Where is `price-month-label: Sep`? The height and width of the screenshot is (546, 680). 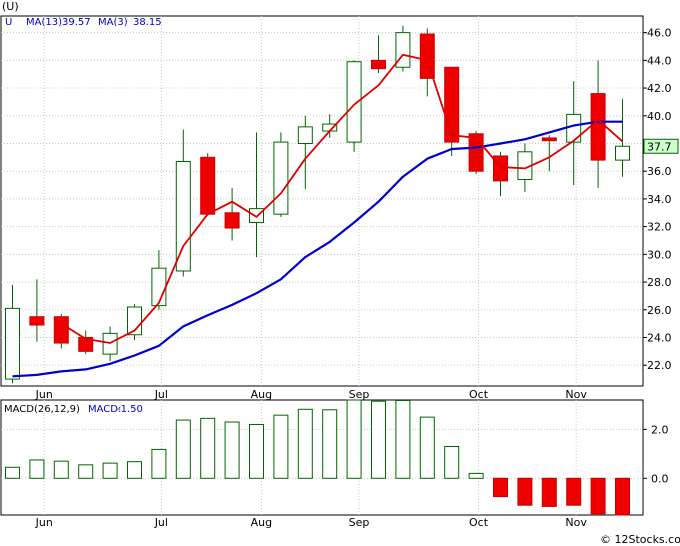
price-month-label: Sep is located at coordinates (359, 394).